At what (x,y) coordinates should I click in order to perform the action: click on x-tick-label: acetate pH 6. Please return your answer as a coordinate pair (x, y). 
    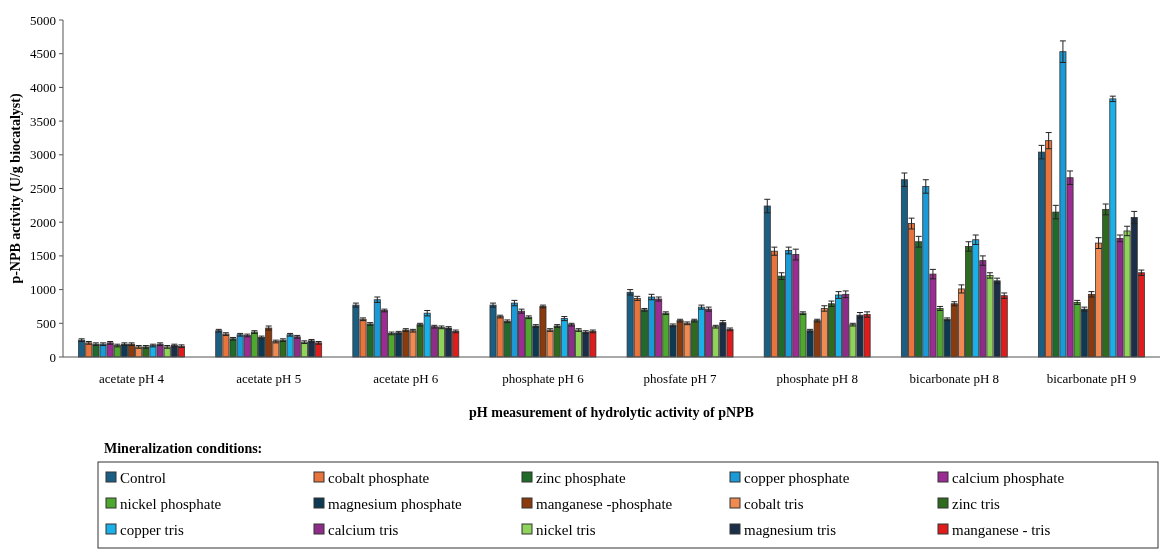
    Looking at the image, I should click on (406, 378).